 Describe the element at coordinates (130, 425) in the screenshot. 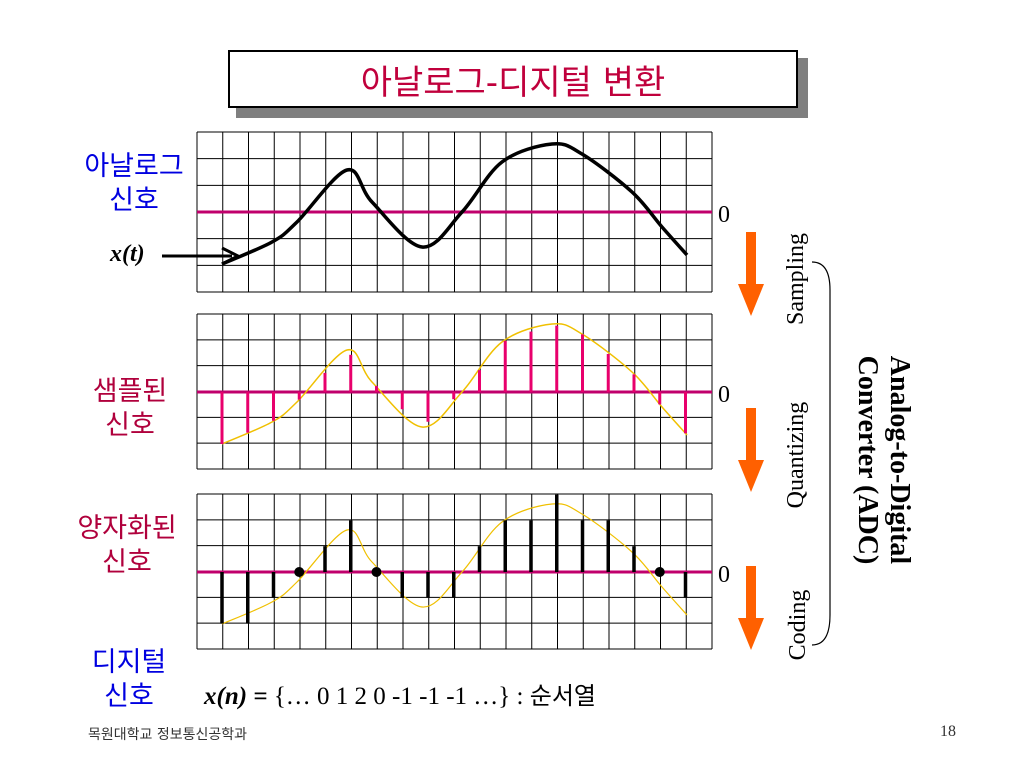

I see `sampled-label-line2: 신호` at that location.